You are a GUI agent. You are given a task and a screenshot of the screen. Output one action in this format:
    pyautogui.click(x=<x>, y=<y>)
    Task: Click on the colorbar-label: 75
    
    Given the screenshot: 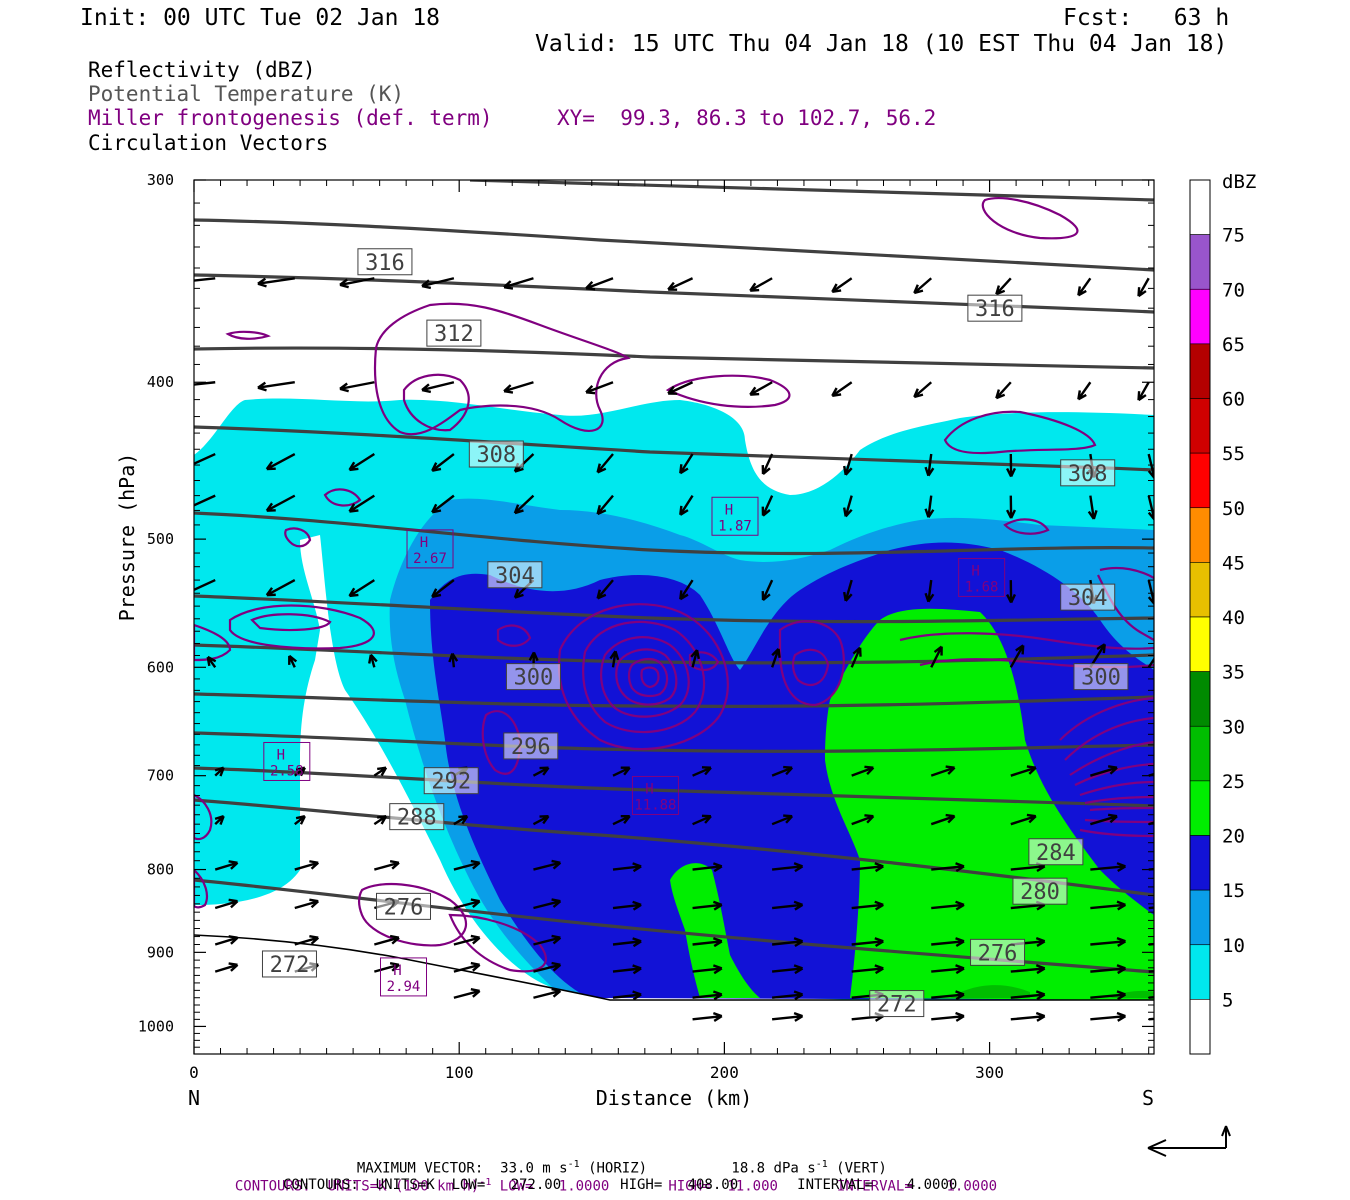 What is the action you would take?
    pyautogui.click(x=1233, y=236)
    